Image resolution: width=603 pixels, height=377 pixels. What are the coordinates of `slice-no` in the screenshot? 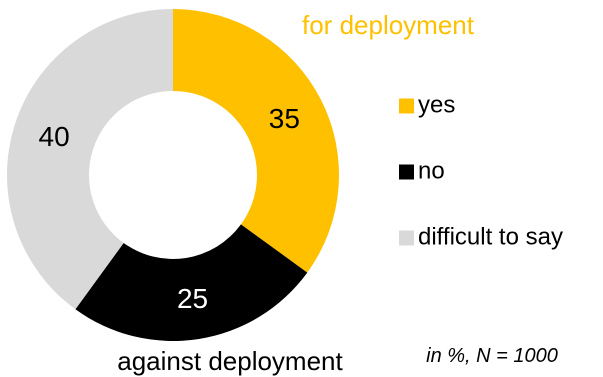 It's located at (191, 282).